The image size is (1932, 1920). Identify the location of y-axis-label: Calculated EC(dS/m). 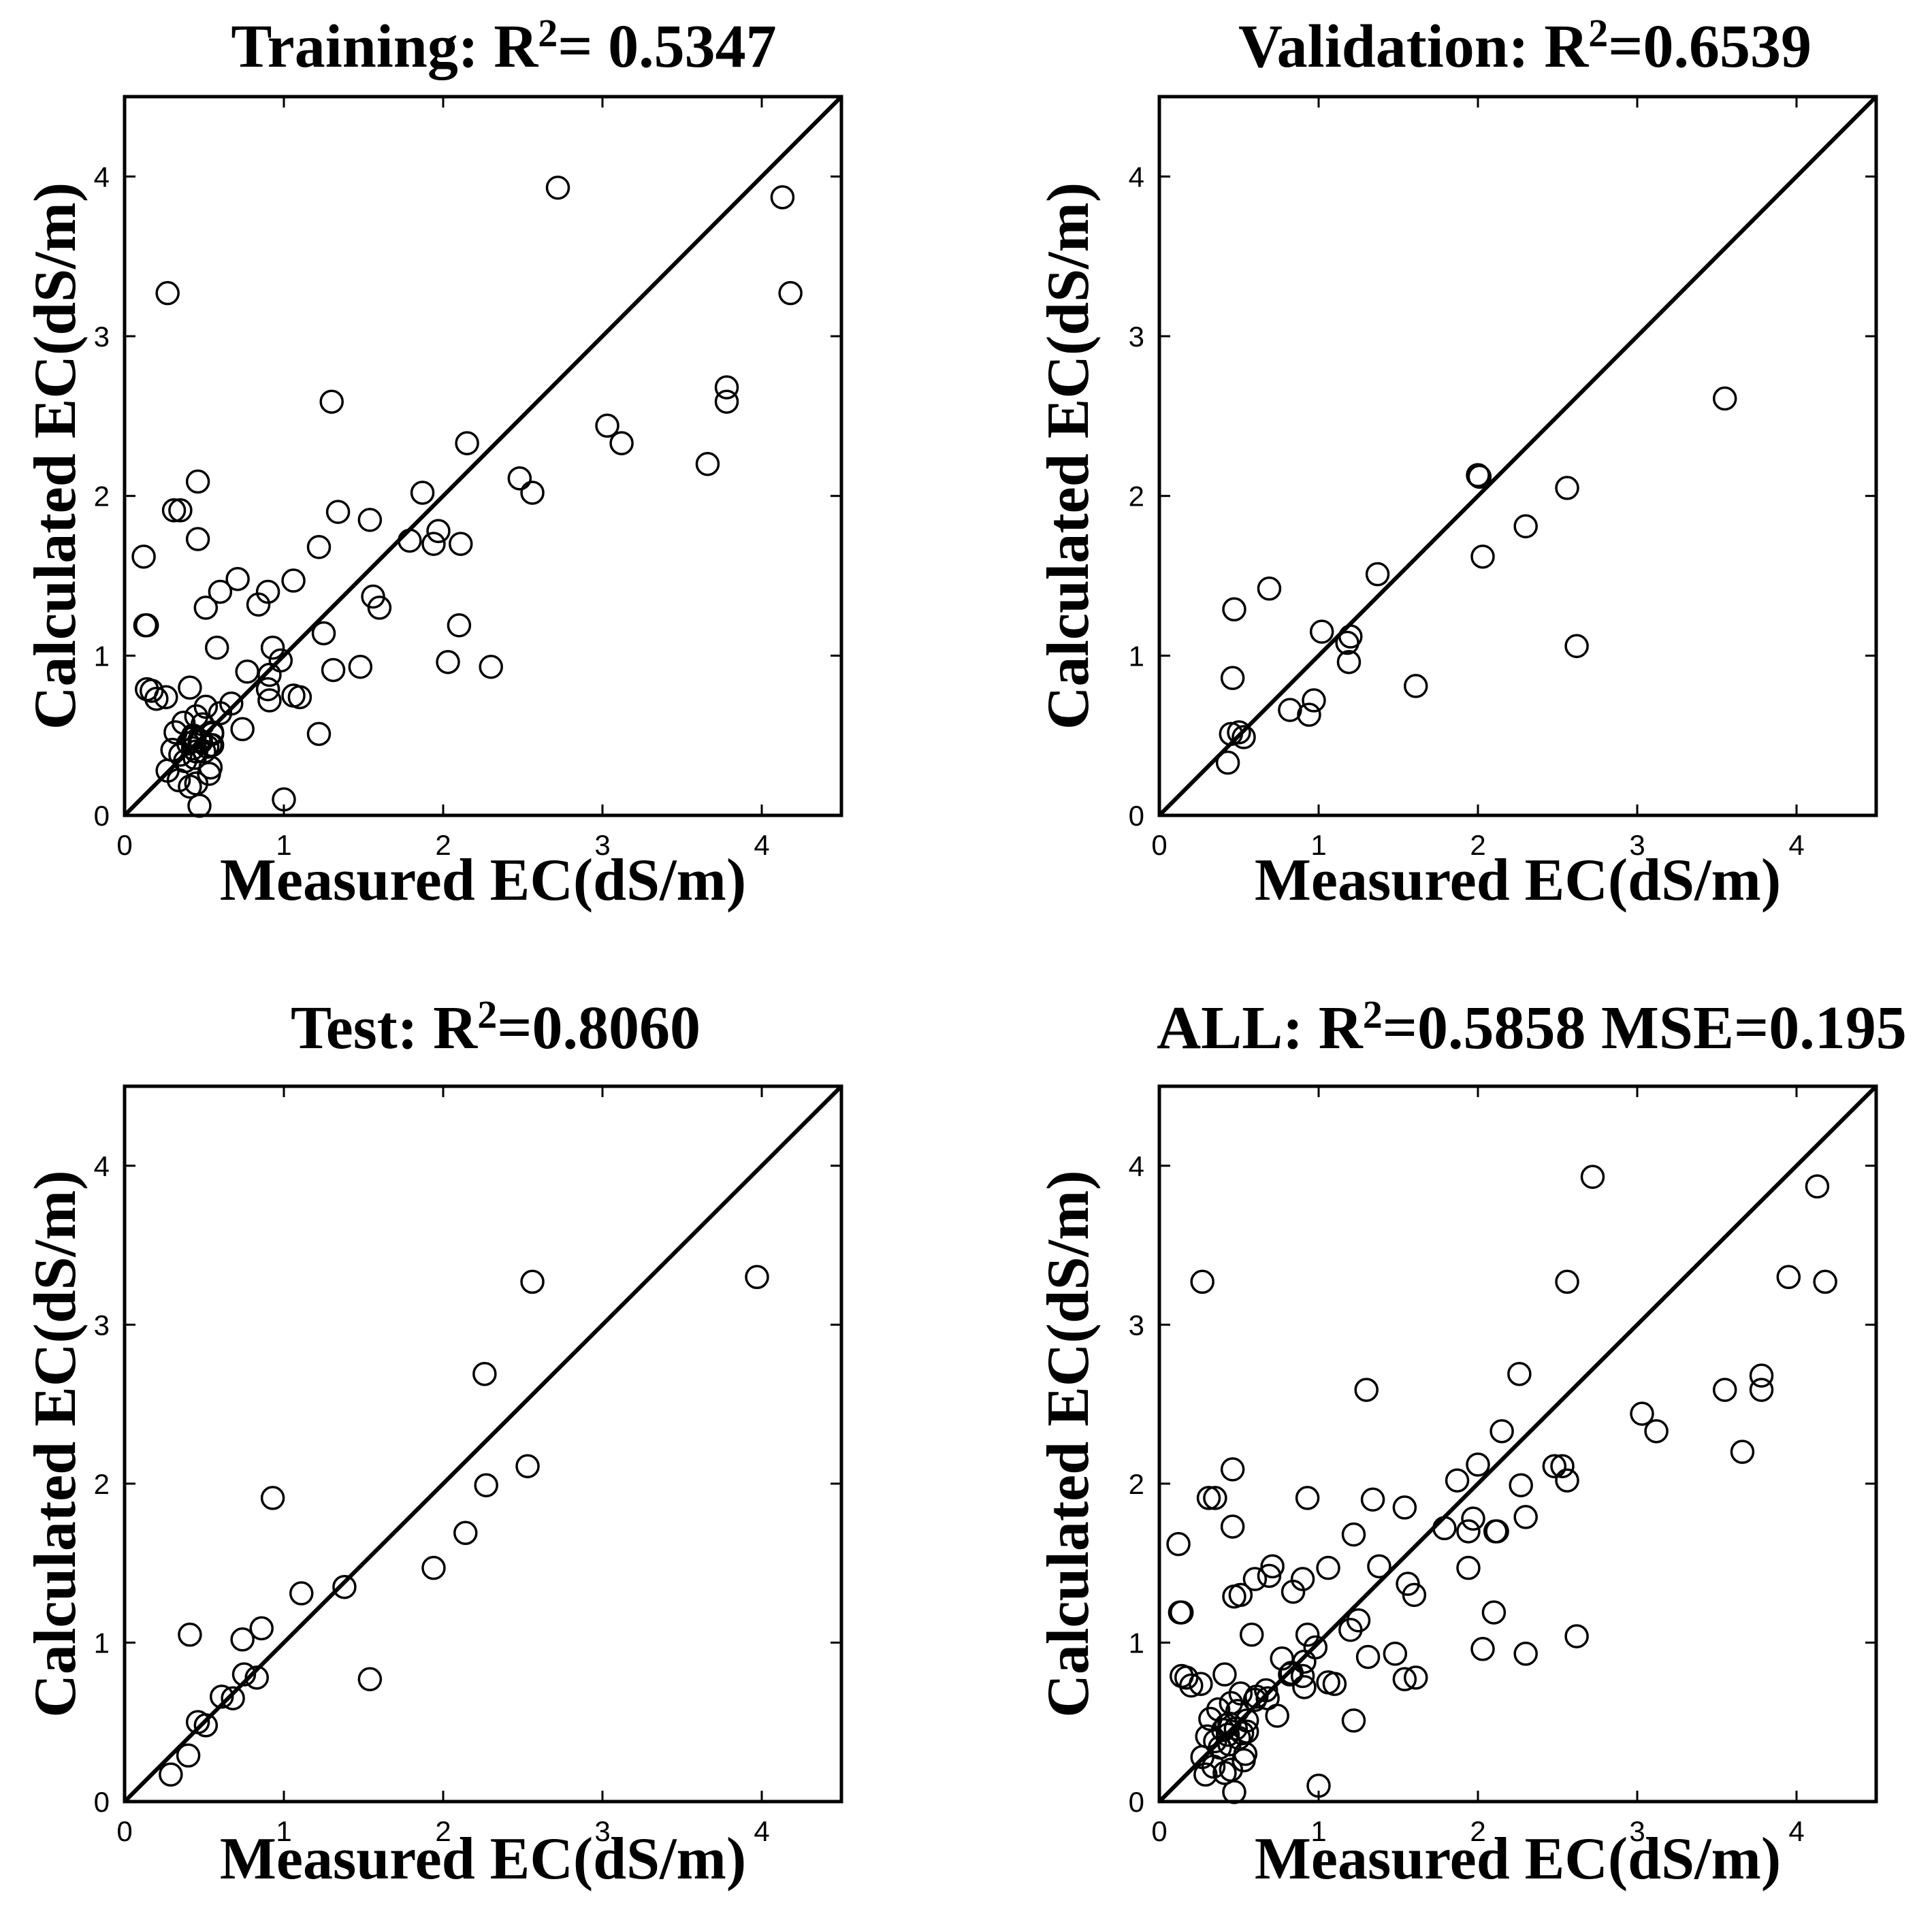
(1068, 456).